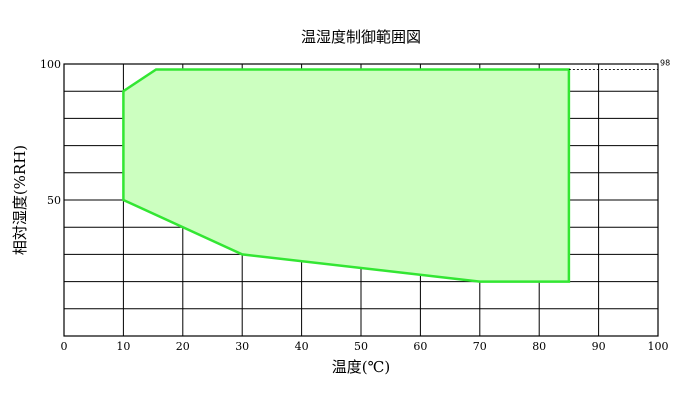 The width and height of the screenshot is (700, 408). I want to click on x-tick-label: 0, so click(64, 346).